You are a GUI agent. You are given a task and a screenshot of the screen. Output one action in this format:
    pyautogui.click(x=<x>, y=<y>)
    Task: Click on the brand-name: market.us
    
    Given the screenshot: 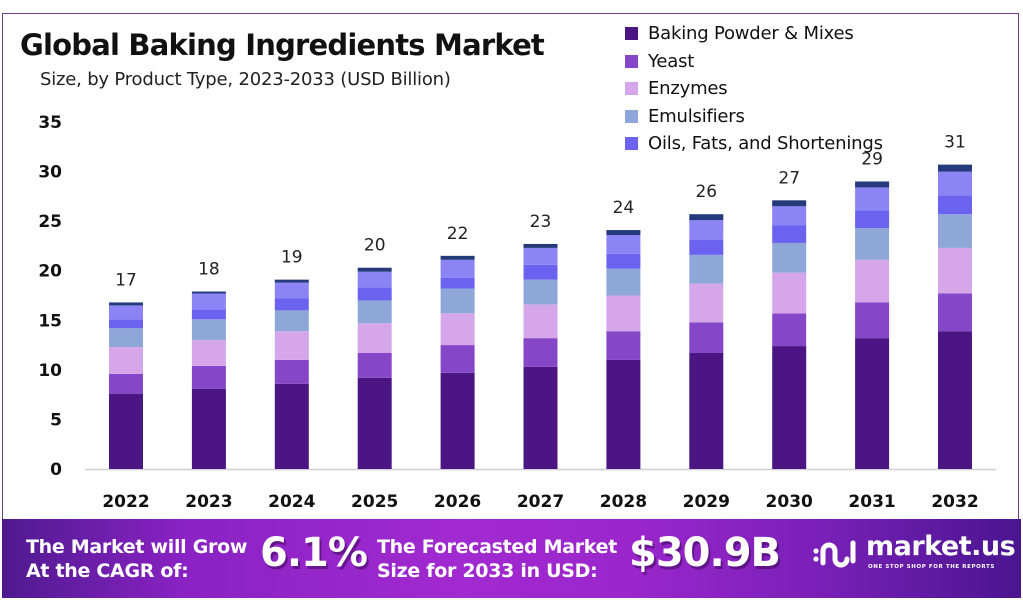 What is the action you would take?
    pyautogui.click(x=941, y=546)
    